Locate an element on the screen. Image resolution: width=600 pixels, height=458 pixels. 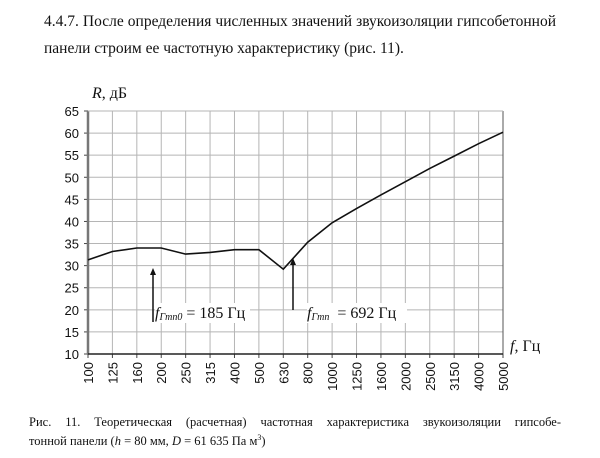
y-tick-label: 15 is located at coordinates (72, 332).